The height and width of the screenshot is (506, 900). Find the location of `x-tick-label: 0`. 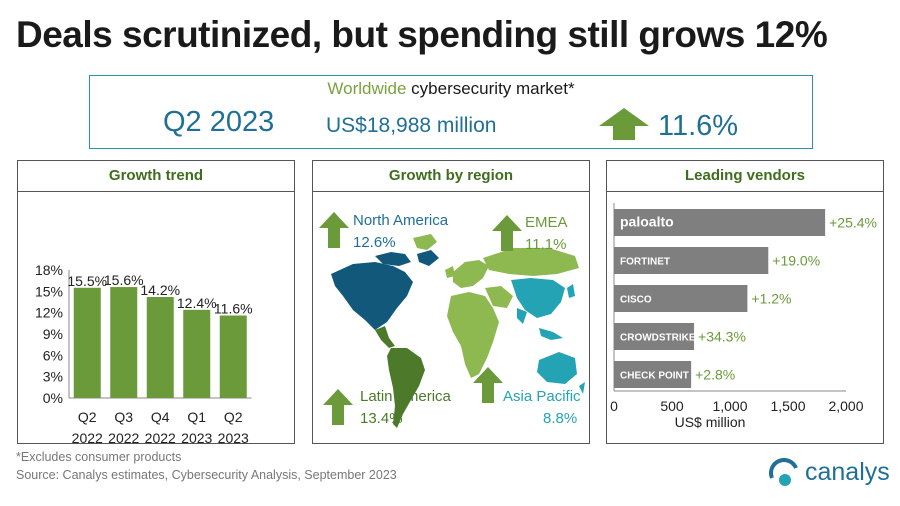

x-tick-label: 0 is located at coordinates (614, 406).